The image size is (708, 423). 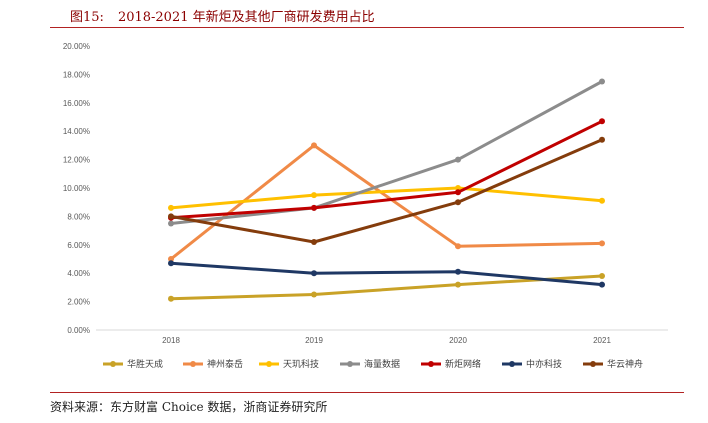 I want to click on x-tick-label: 2021, so click(x=602, y=340).